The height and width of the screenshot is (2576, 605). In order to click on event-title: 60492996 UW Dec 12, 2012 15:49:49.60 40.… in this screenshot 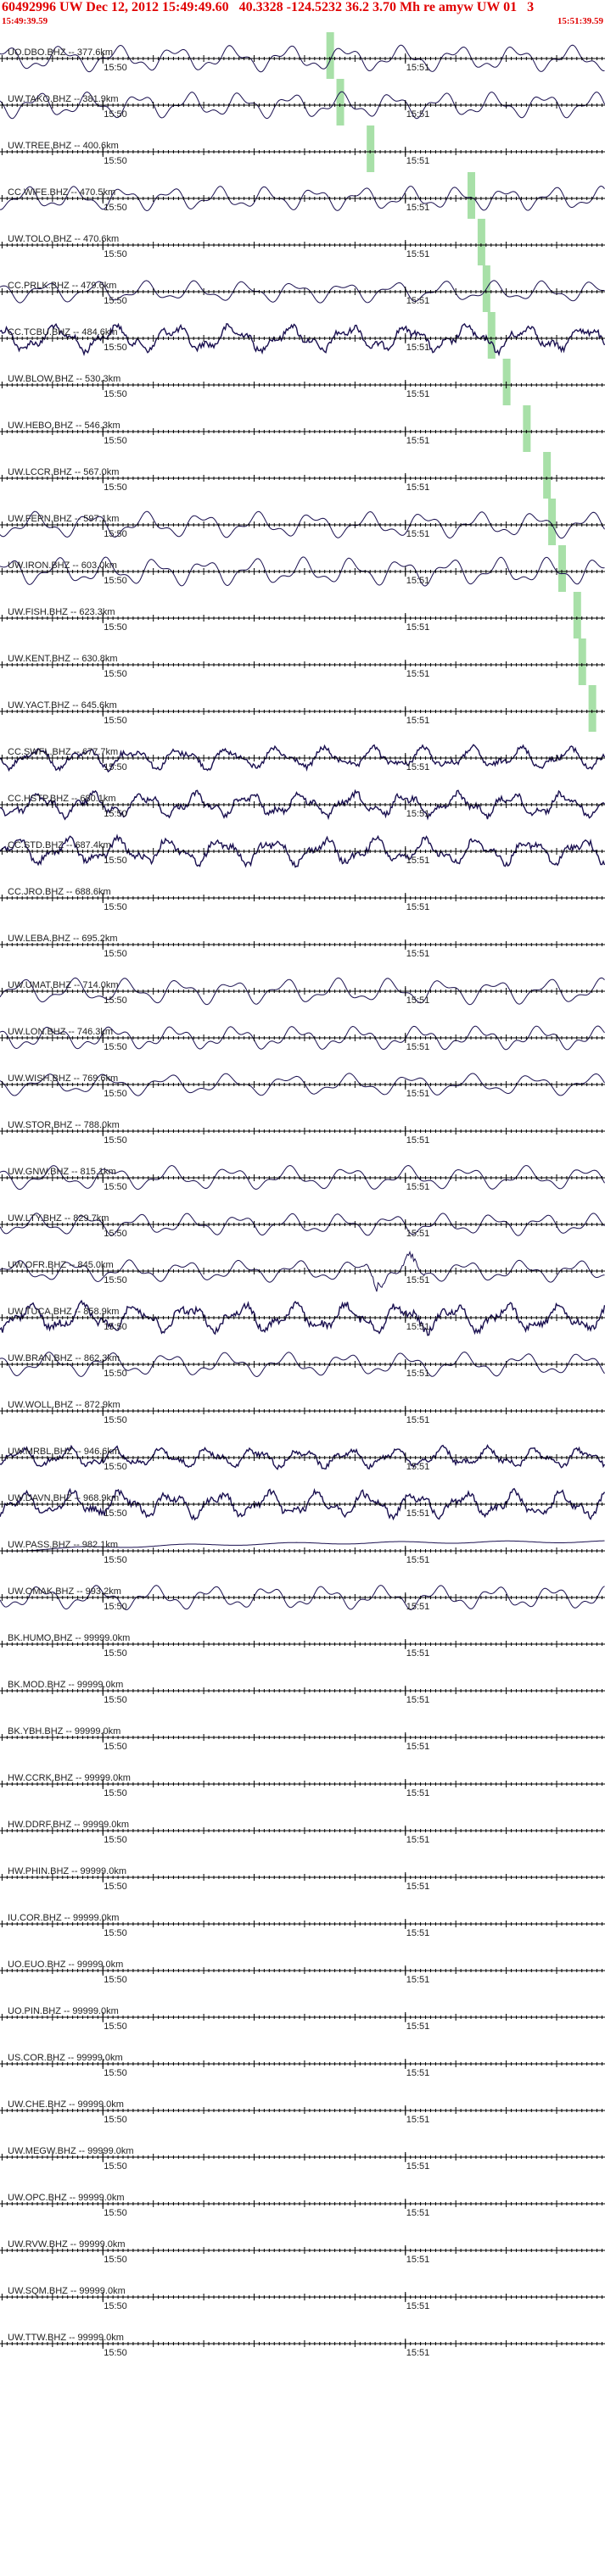, I will do `click(268, 7)`.